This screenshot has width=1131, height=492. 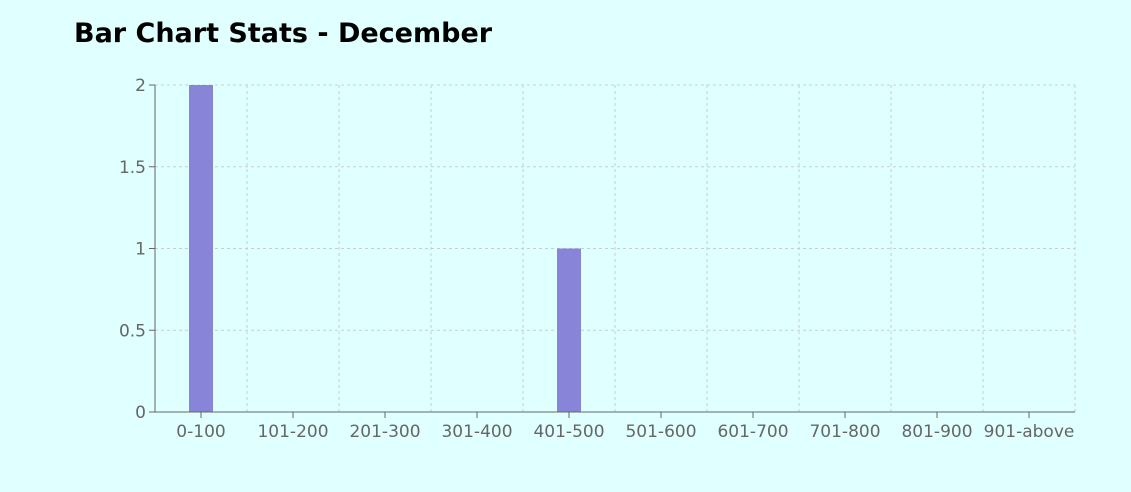 I want to click on y-tick-label: 0.5, so click(x=132, y=331).